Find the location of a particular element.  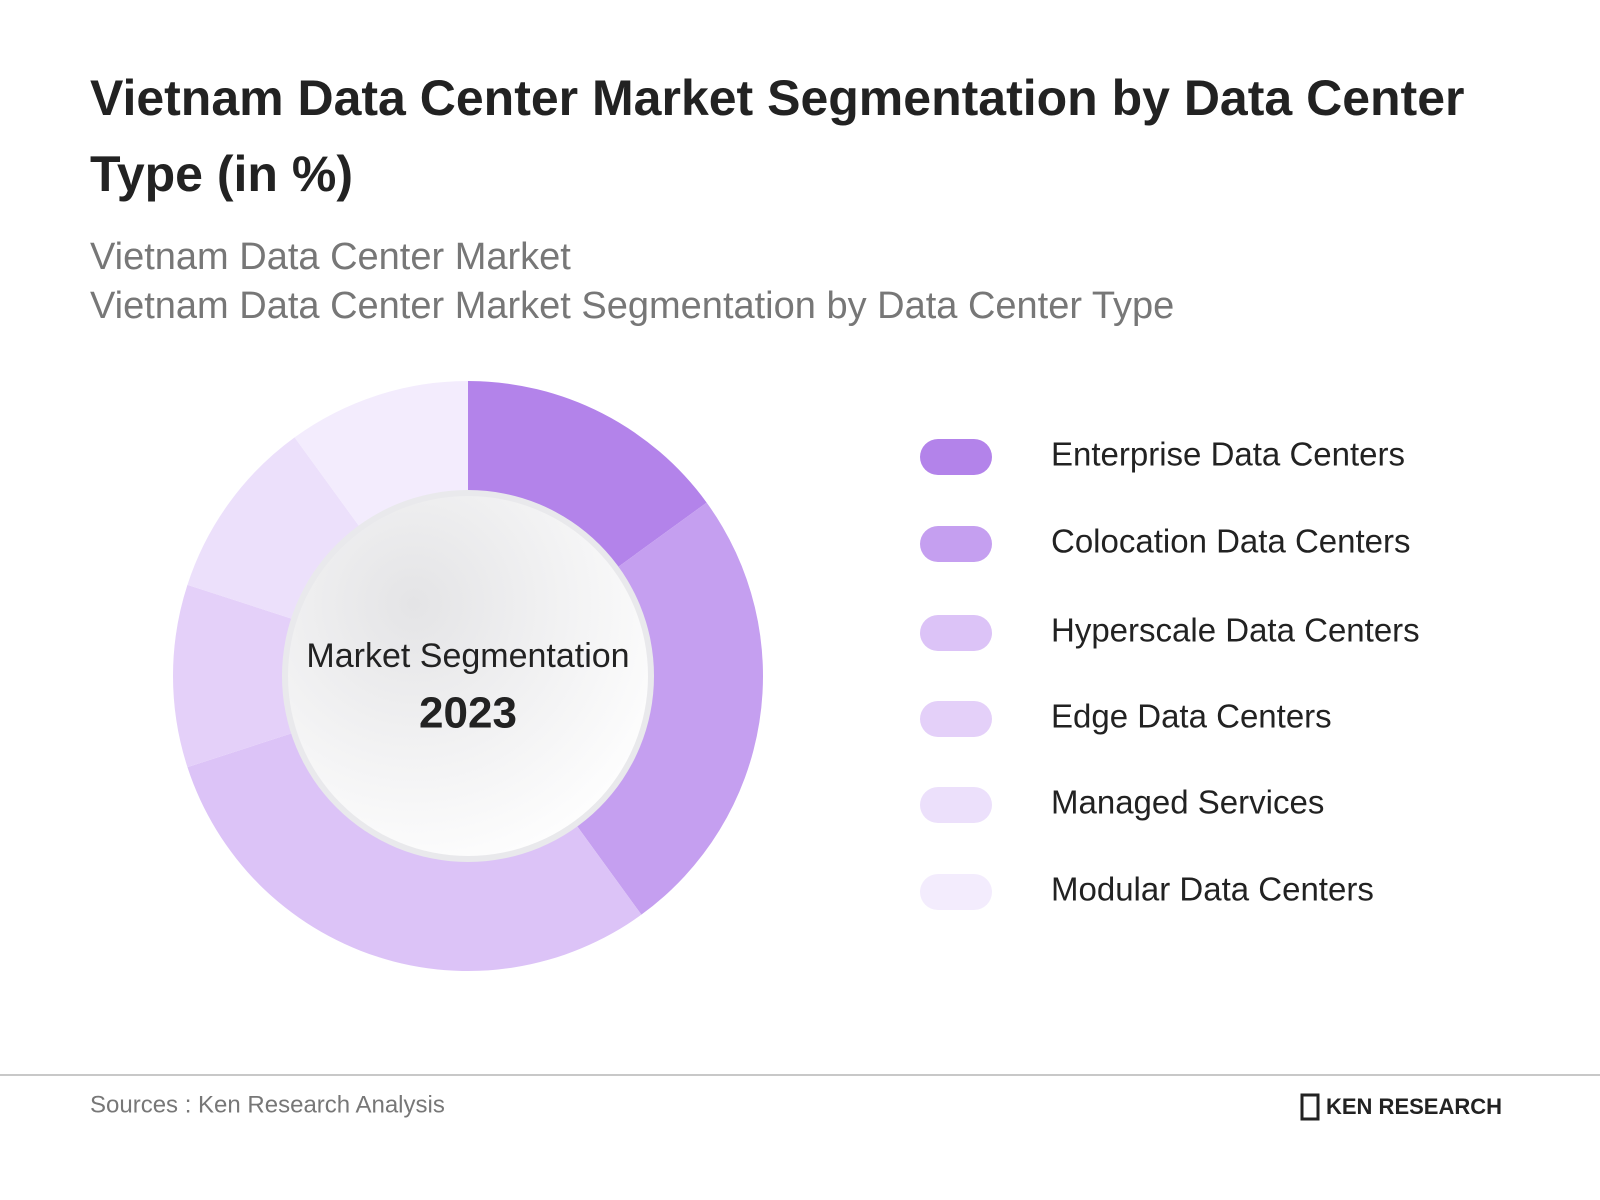

legend-label: Colocation Data Centers is located at coordinates (1231, 541).